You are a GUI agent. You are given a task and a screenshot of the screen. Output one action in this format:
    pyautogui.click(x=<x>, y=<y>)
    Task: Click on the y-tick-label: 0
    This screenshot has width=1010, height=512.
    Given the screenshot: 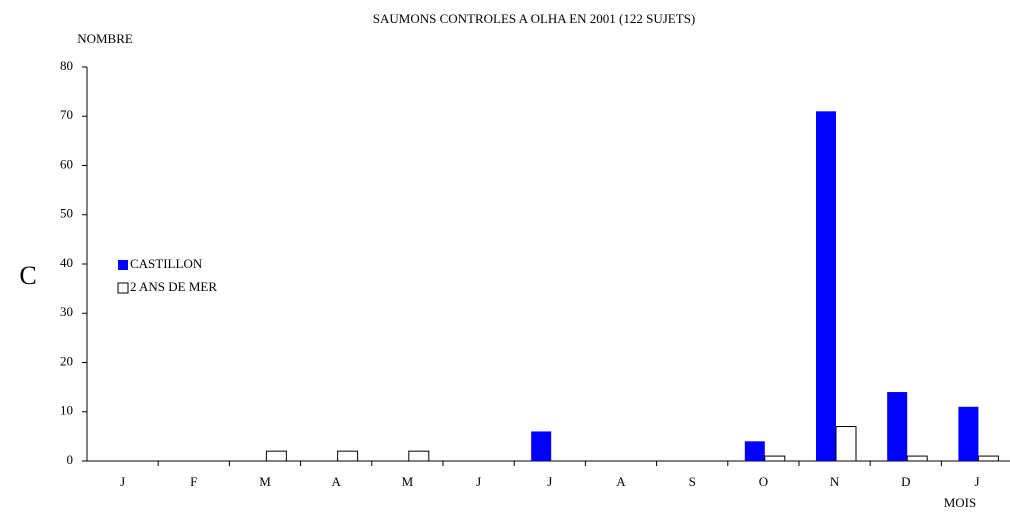 What is the action you would take?
    pyautogui.click(x=70, y=459)
    